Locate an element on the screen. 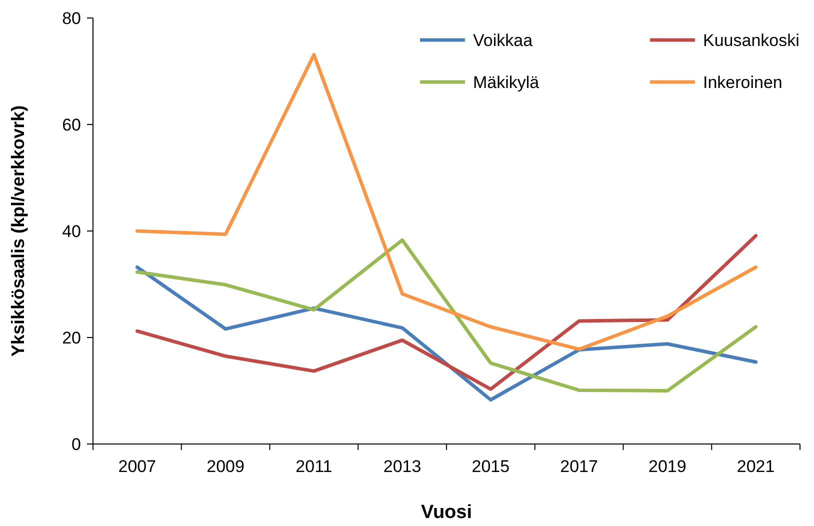 This screenshot has width=814, height=526. legend-label: Voikkaa is located at coordinates (503, 40).